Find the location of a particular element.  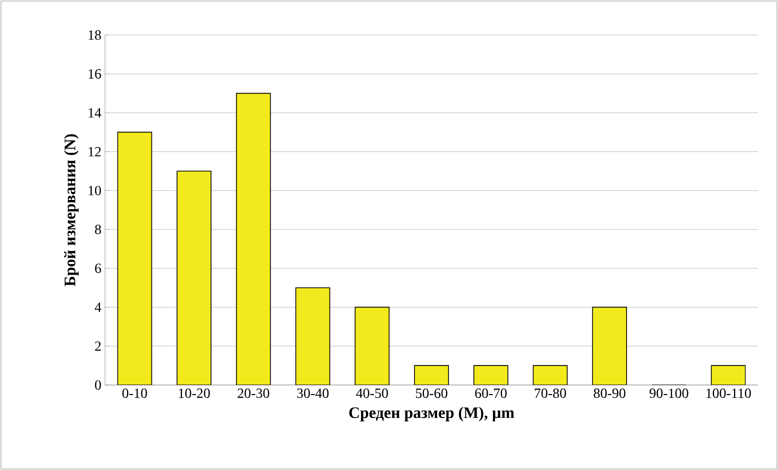

x-tick-label: 0-10 is located at coordinates (134, 393).